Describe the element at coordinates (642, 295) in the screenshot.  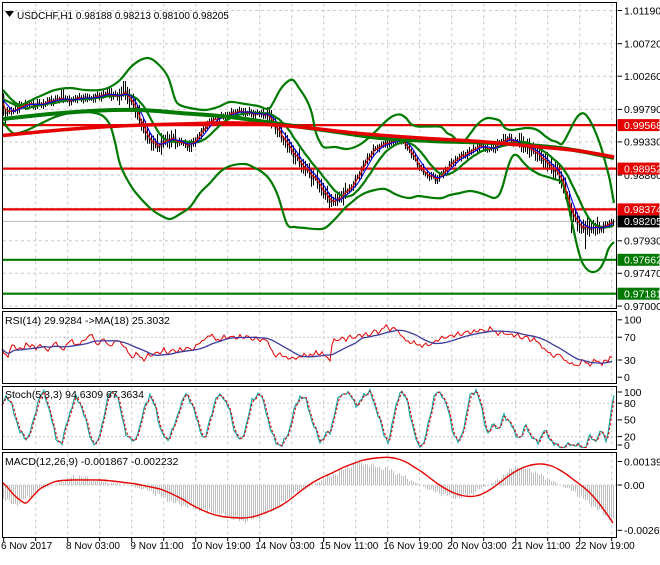
I see `svg-text: 0.97181` at that location.